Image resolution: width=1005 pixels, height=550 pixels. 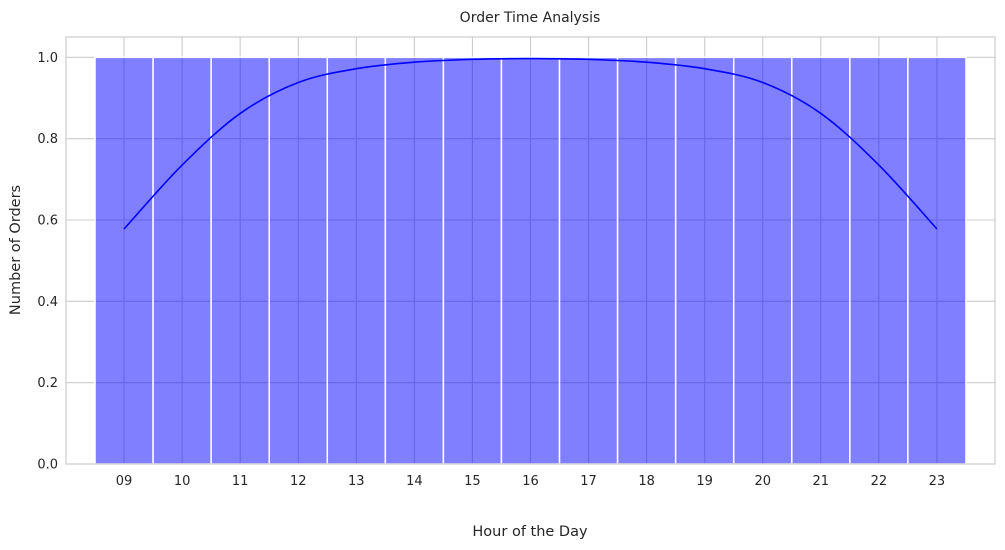 I want to click on x-tick-label: 20, so click(x=762, y=481).